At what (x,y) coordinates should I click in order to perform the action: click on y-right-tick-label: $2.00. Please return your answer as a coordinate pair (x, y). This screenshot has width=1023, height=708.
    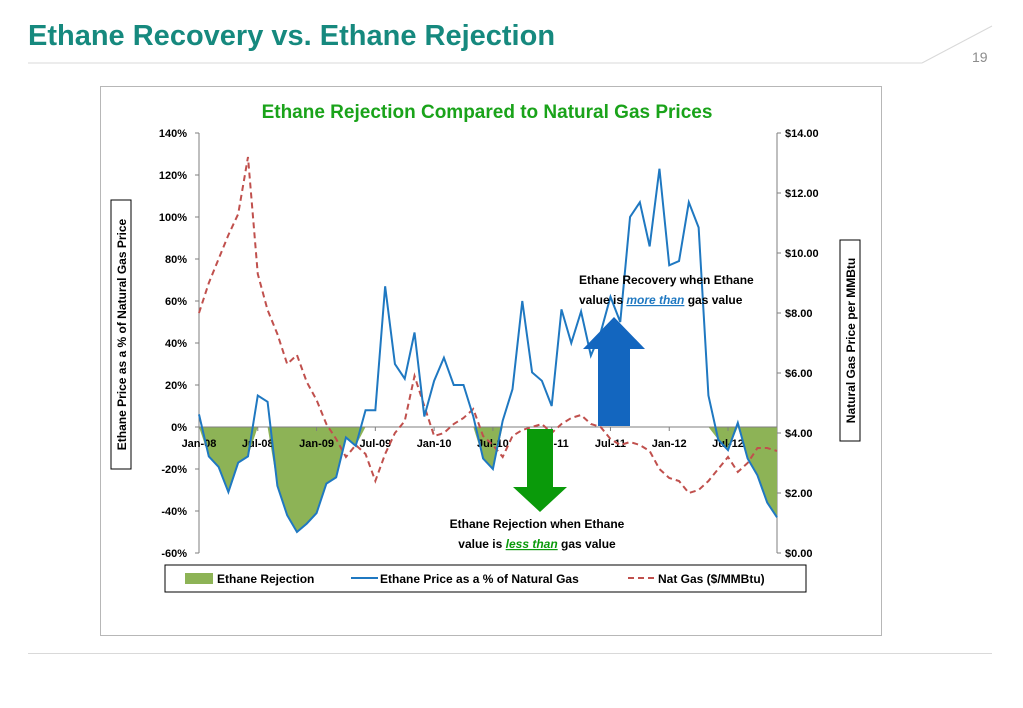
    Looking at the image, I should click on (799, 494).